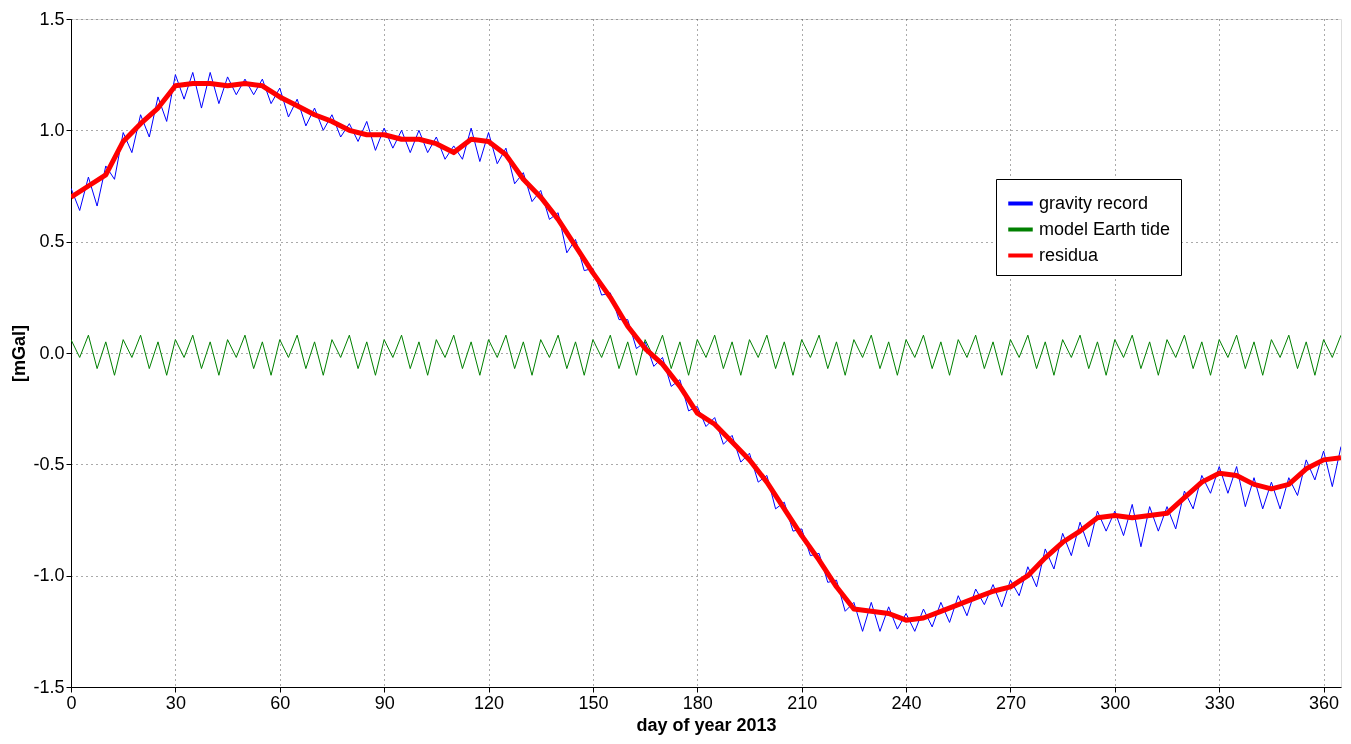  What do you see at coordinates (19, 353) in the screenshot?
I see `y-axis-title: [mGal]` at bounding box center [19, 353].